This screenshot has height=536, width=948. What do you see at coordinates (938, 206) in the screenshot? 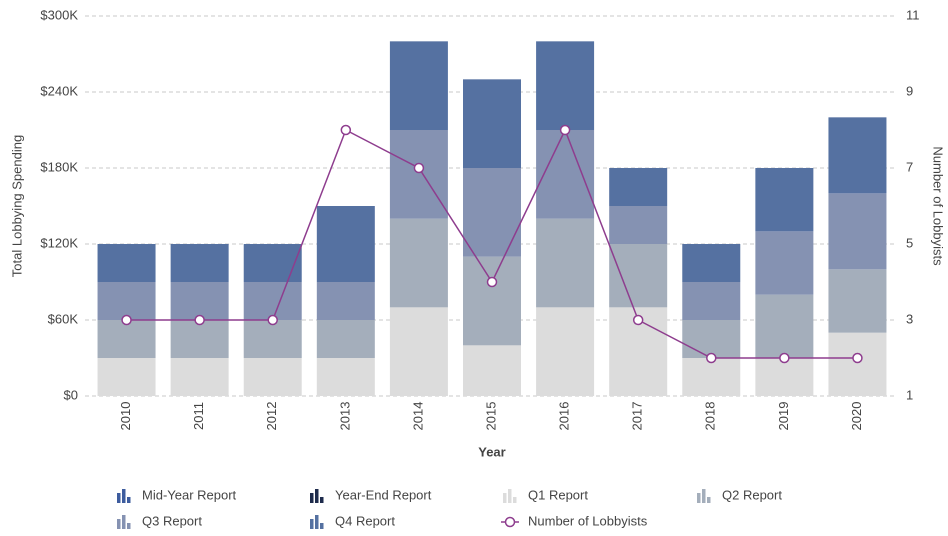
I see `y2-axis-title: Number of Lobbyists` at bounding box center [938, 206].